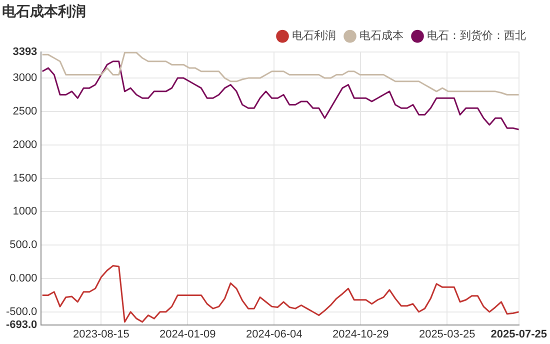 The height and width of the screenshot is (344, 550). Describe the element at coordinates (44, 11) in the screenshot. I see `chart-title: 电石成本利润` at that location.